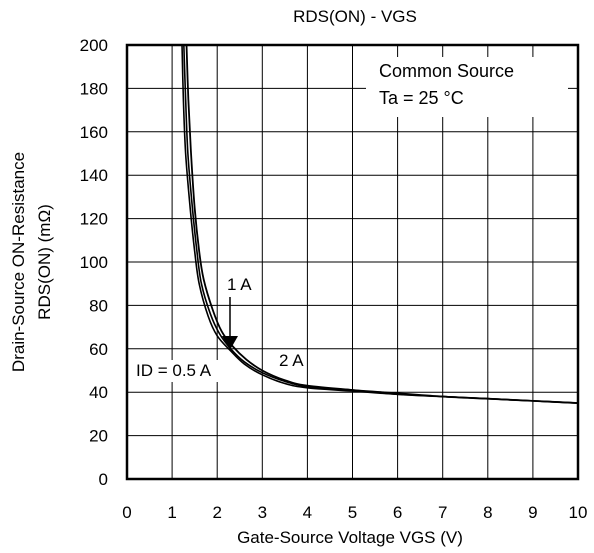 The width and height of the screenshot is (594, 553). I want to click on annotation-1a: 1 A, so click(239, 284).